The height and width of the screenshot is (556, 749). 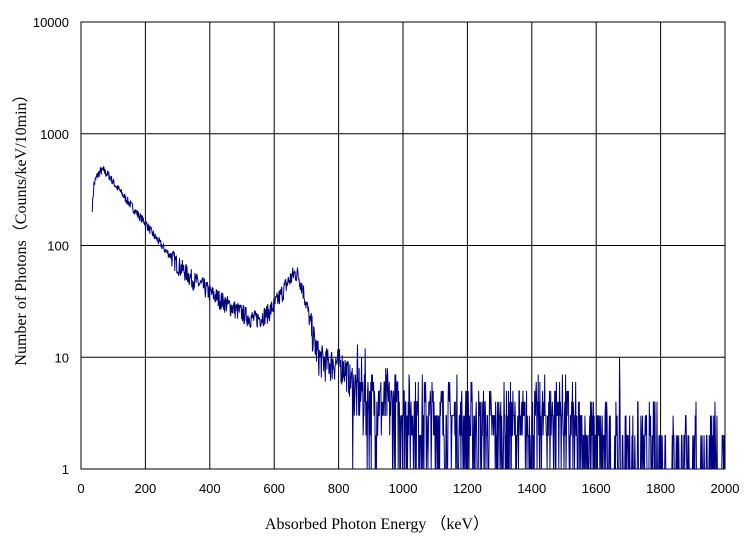 I want to click on x-tick-label: 400, so click(x=210, y=488).